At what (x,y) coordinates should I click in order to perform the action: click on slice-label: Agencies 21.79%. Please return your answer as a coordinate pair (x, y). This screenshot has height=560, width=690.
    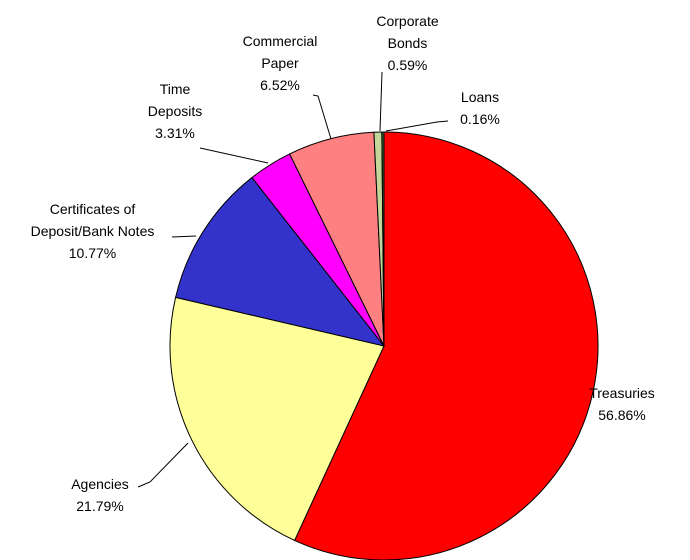
    Looking at the image, I should click on (100, 495).